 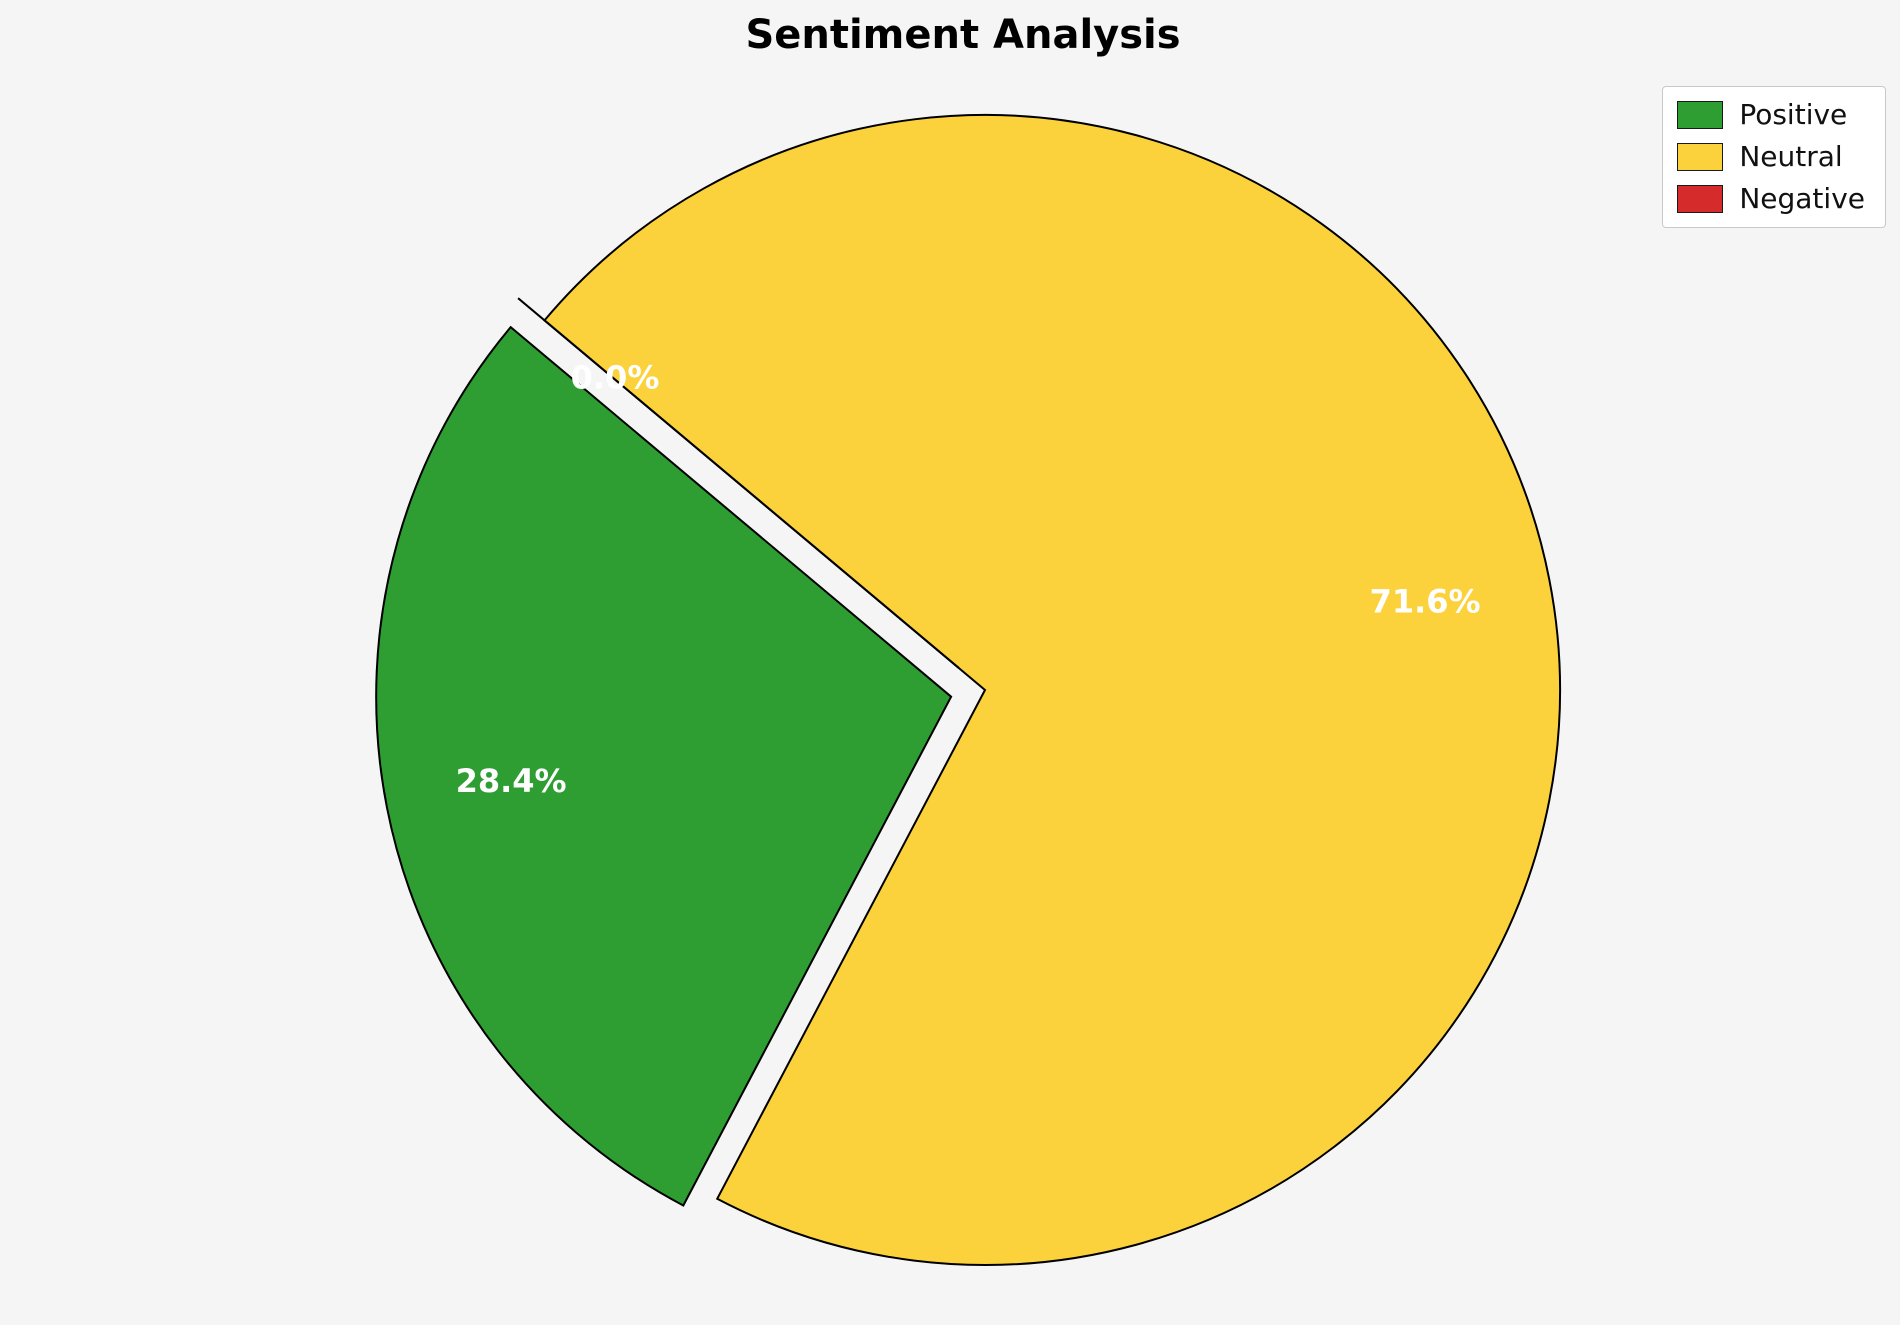 What do you see at coordinates (1700, 157) in the screenshot?
I see `legend-swatch-neutral` at bounding box center [1700, 157].